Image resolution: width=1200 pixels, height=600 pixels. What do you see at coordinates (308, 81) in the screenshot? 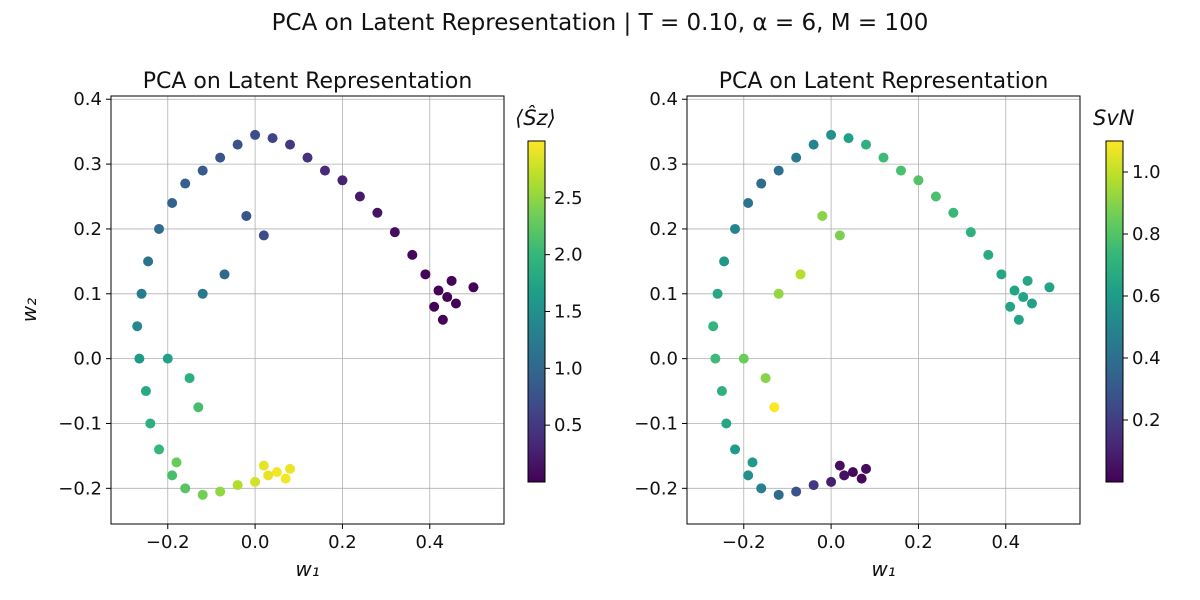
I see `left-chart-title: PCA on Latent Representation` at bounding box center [308, 81].